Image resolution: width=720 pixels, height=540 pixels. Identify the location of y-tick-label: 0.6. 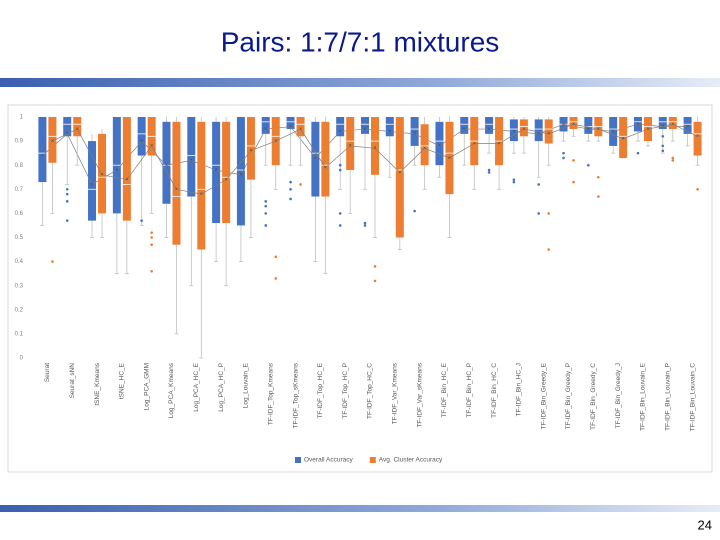
(19, 214).